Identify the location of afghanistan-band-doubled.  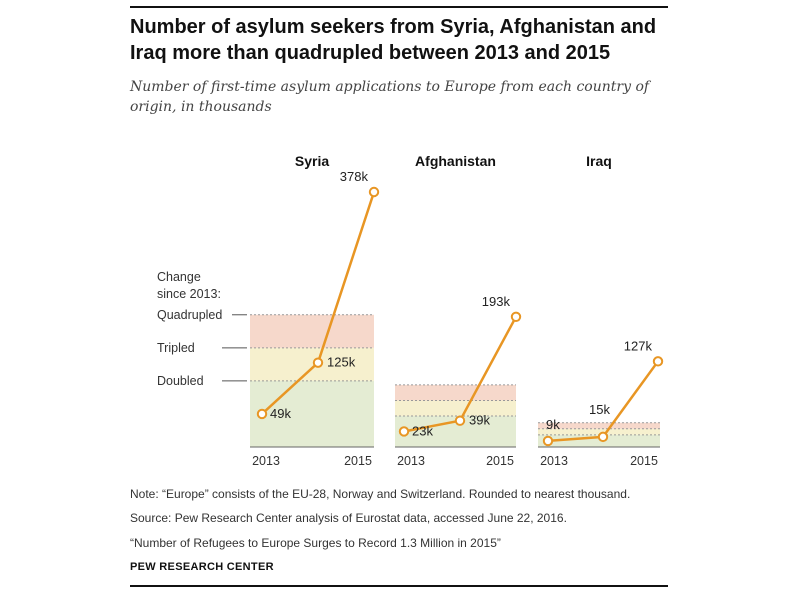
(455, 408).